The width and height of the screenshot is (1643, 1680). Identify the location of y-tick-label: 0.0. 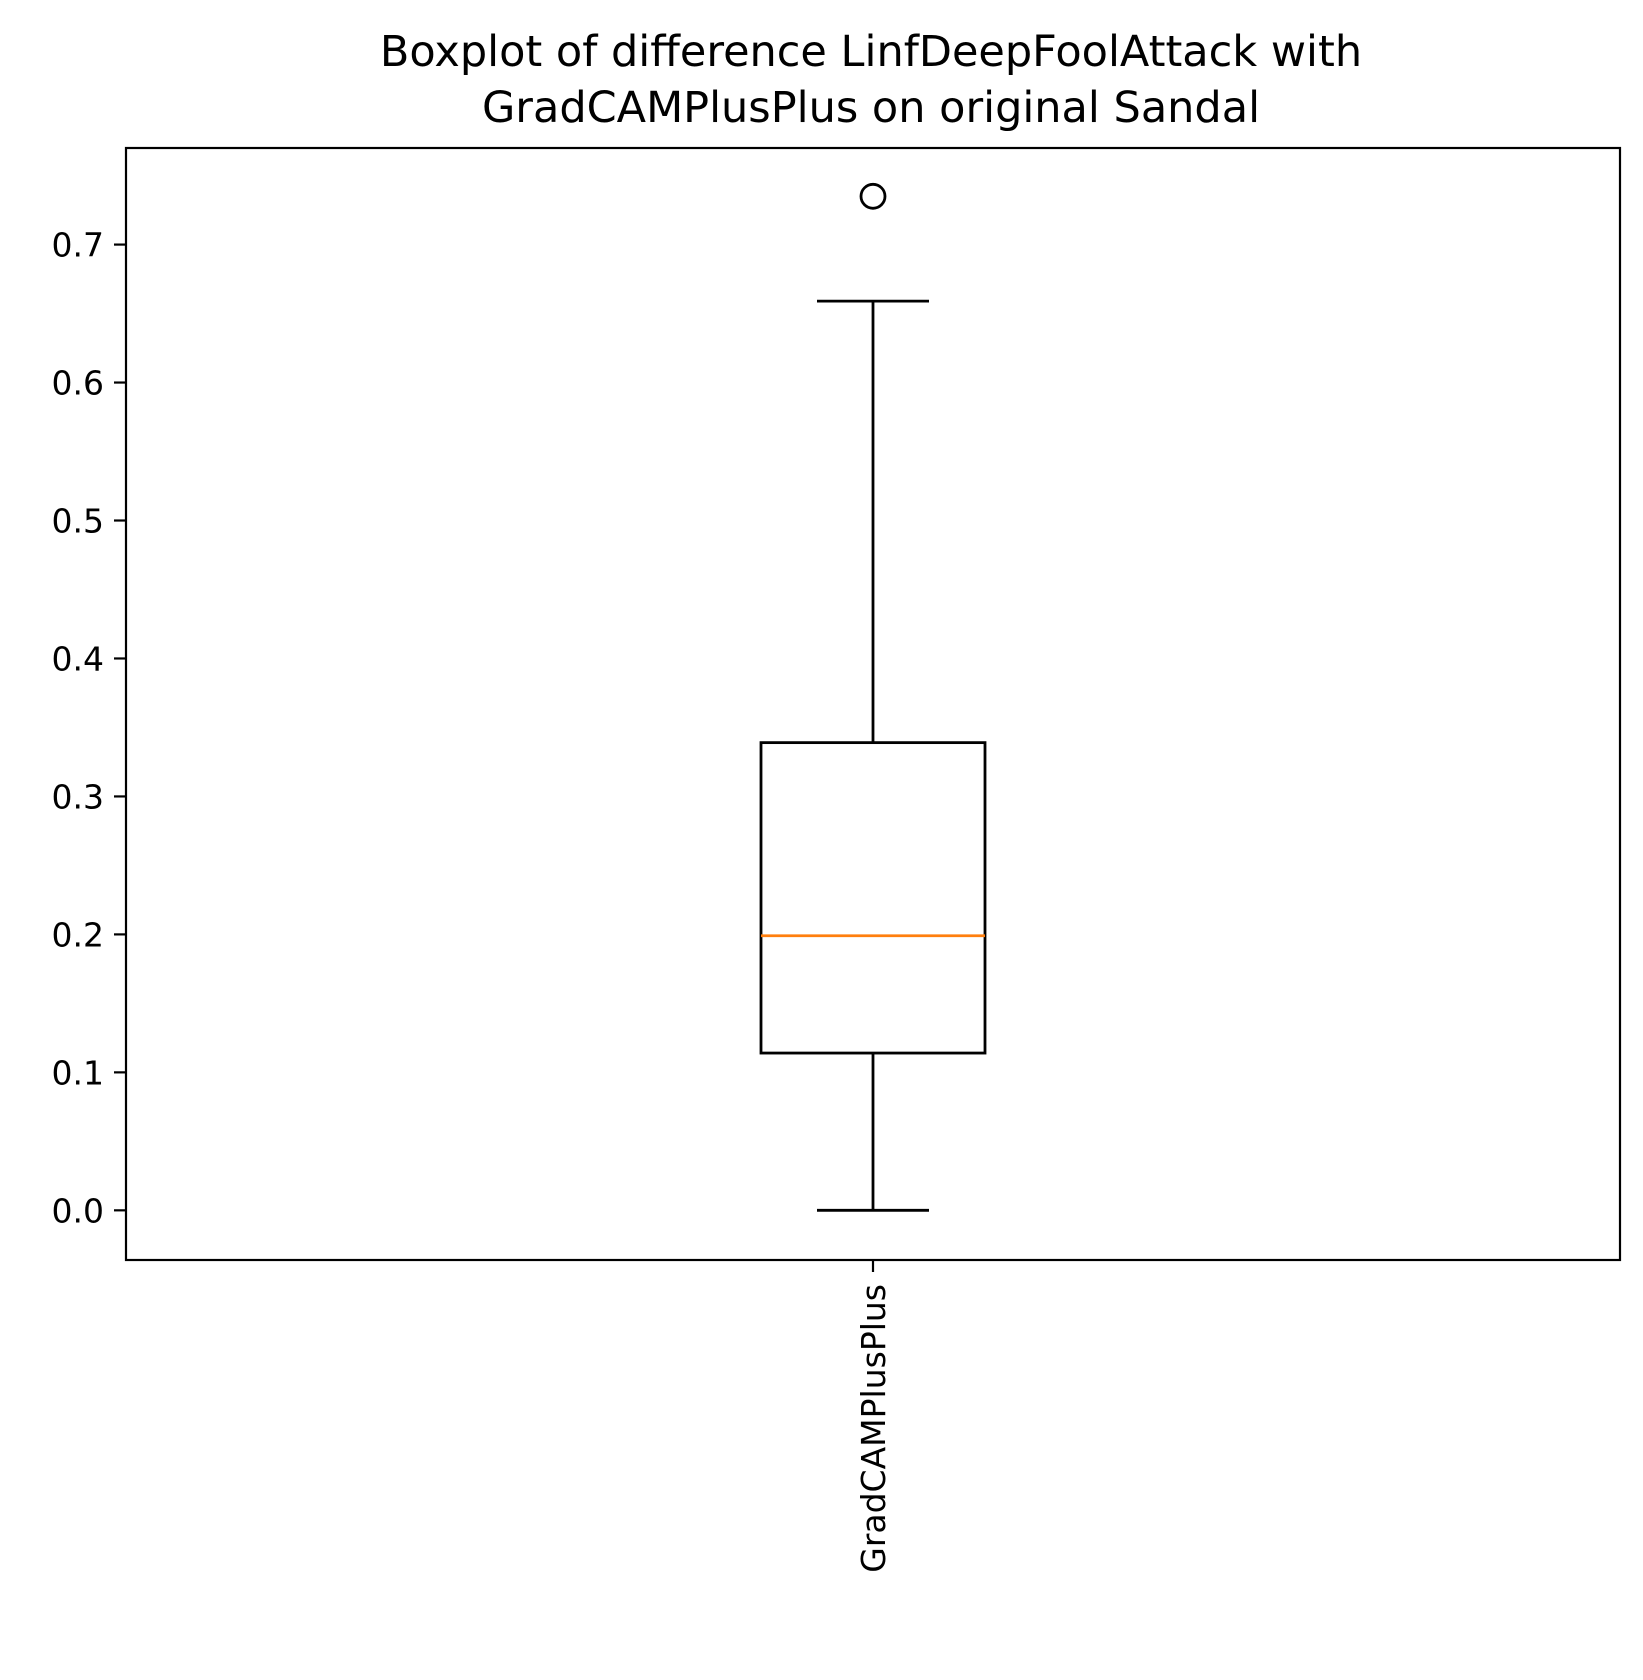
(78, 1210).